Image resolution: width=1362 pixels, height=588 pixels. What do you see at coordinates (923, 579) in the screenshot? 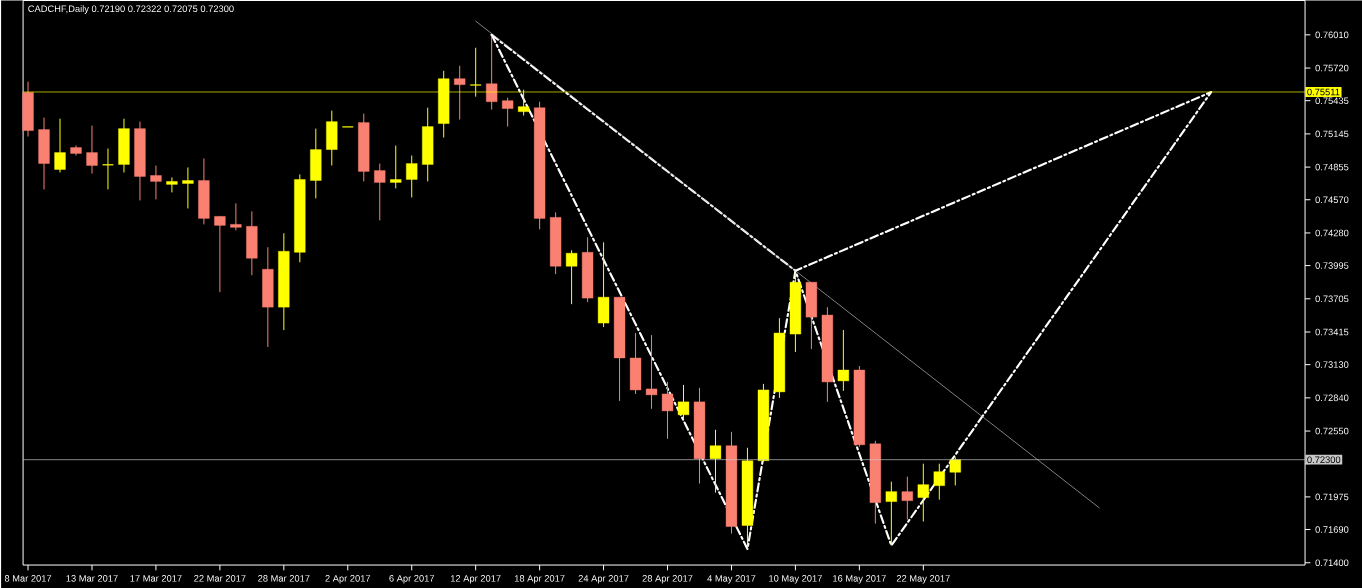
I see `x-tick-label: 22 May 2017` at bounding box center [923, 579].